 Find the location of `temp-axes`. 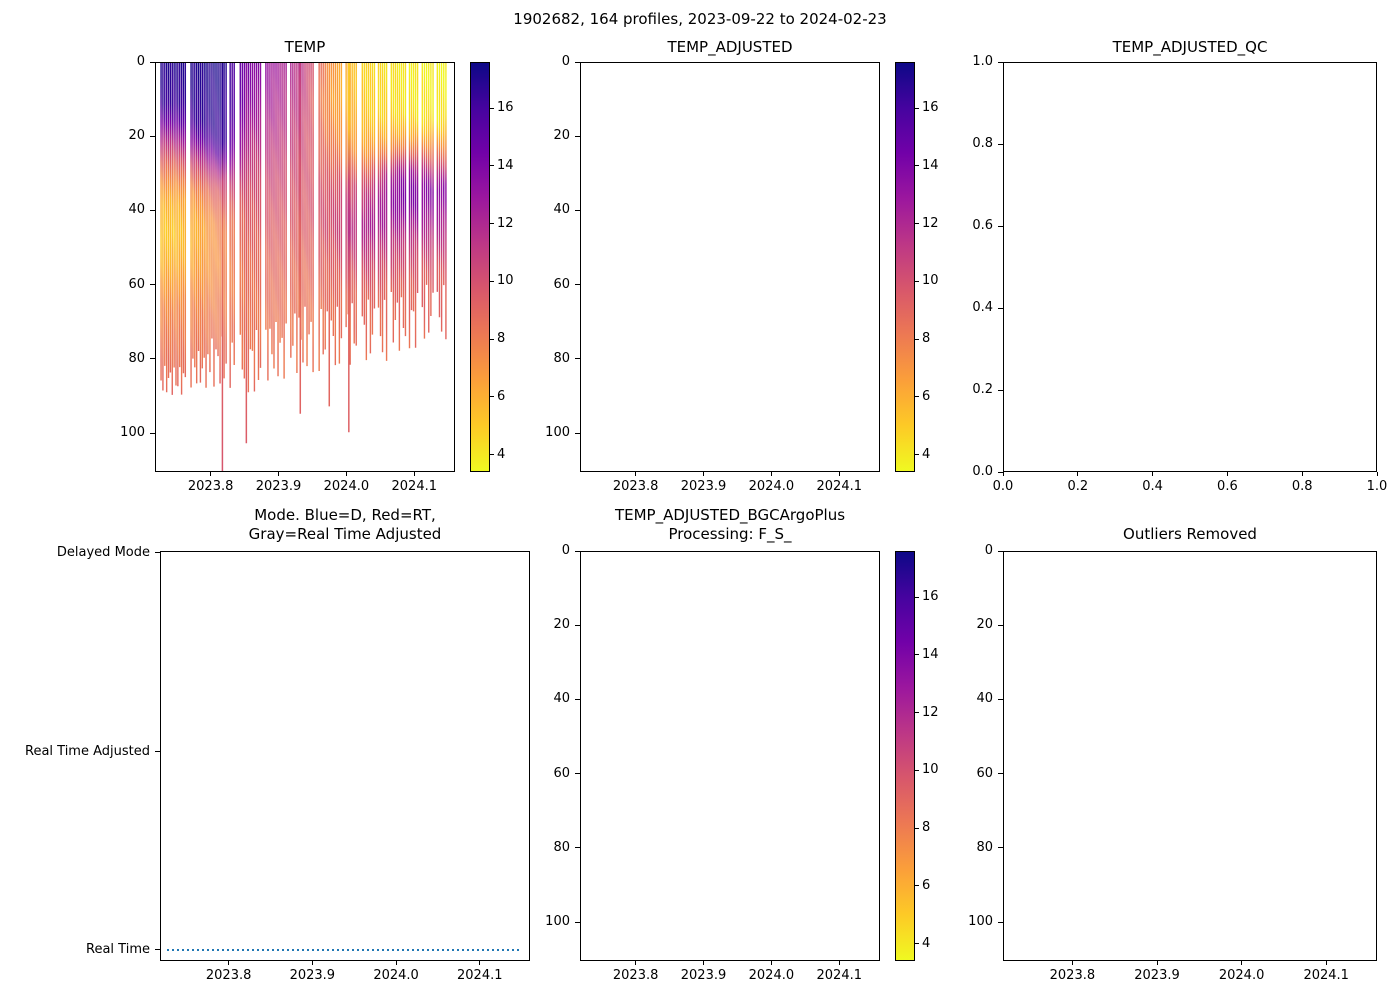

temp-axes is located at coordinates (305, 267).